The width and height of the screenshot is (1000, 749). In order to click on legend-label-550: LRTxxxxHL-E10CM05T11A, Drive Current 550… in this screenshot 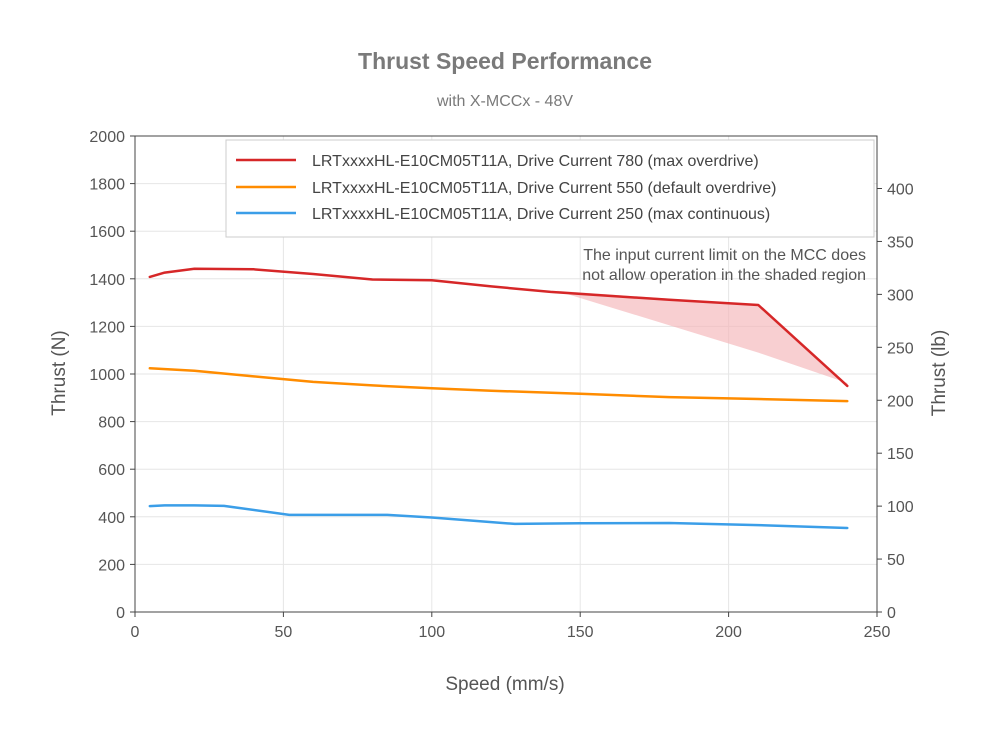, I will do `click(544, 188)`.